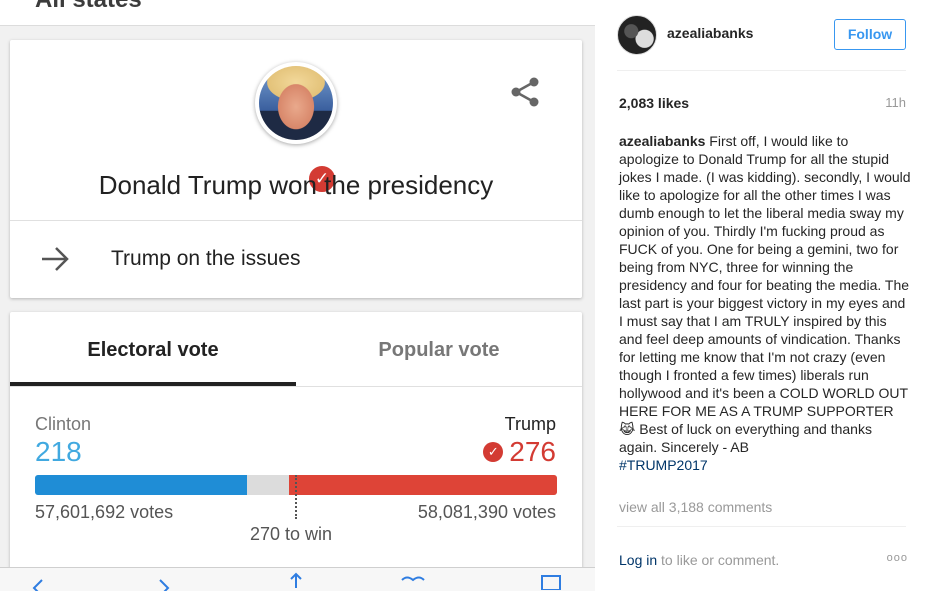 This screenshot has width=930, height=591. Describe the element at coordinates (58, 451) in the screenshot. I see `clinton-electoral-votes: 218` at that location.